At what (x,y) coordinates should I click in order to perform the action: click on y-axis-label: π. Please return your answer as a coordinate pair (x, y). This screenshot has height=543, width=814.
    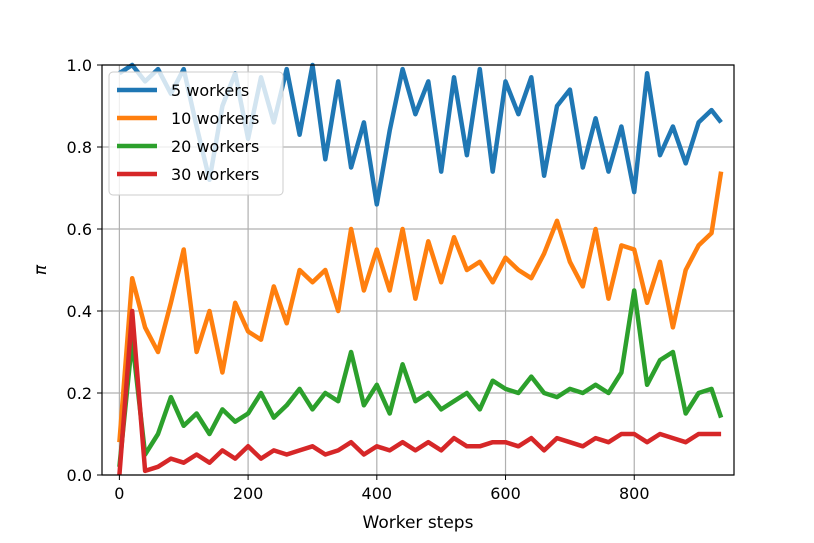
    Looking at the image, I should click on (41, 269).